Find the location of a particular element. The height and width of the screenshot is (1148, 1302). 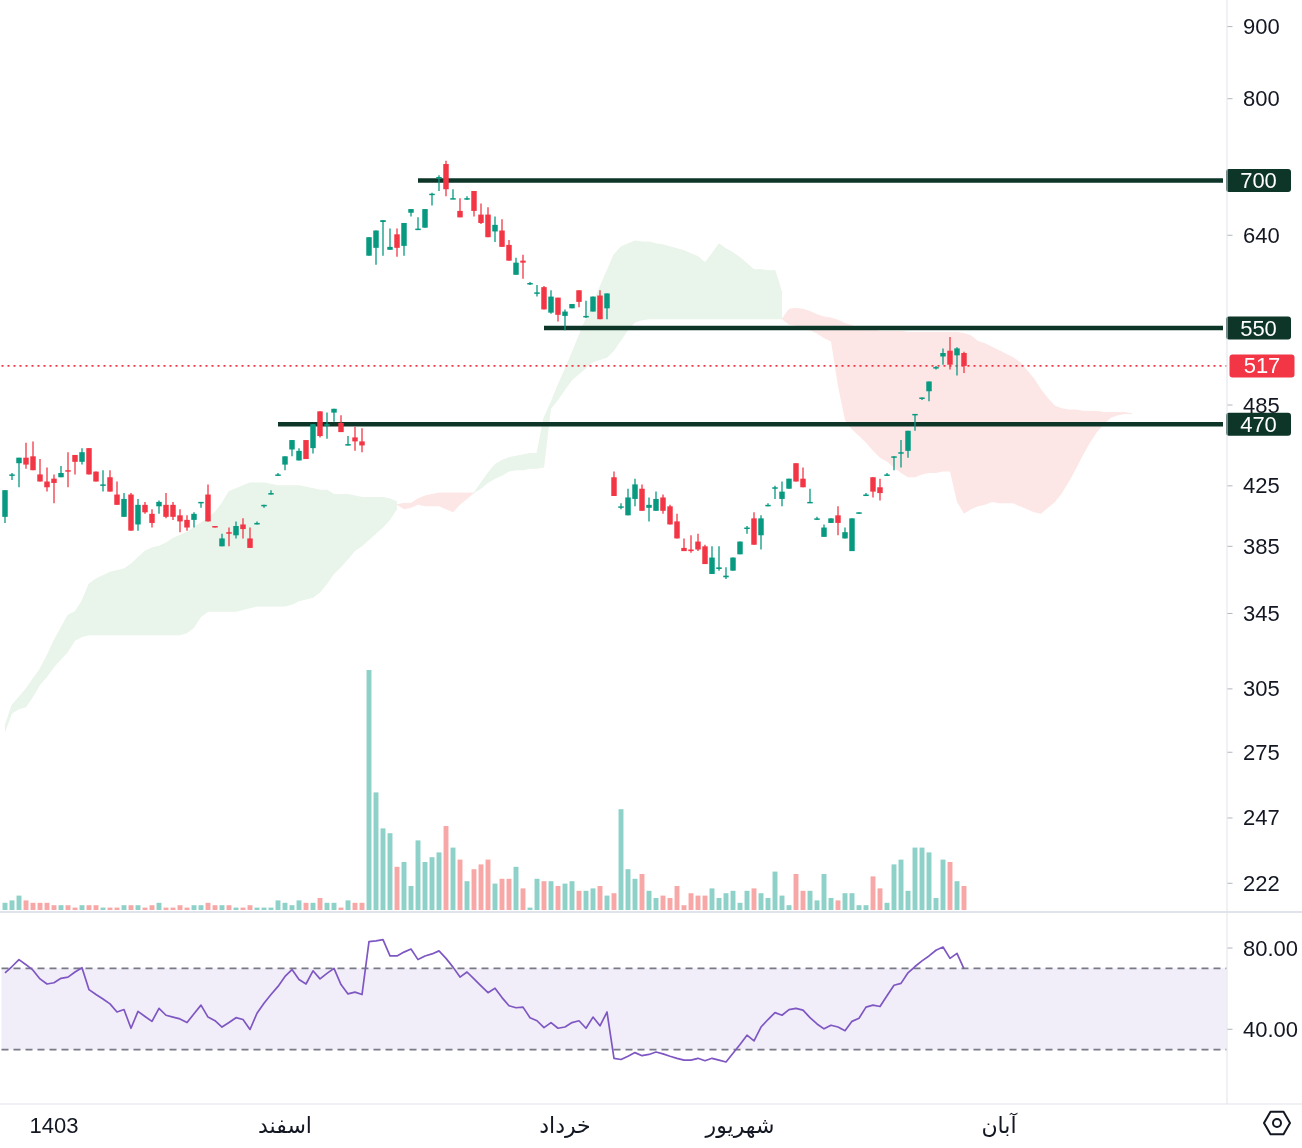

y-tick-label: 485 is located at coordinates (1261, 405).